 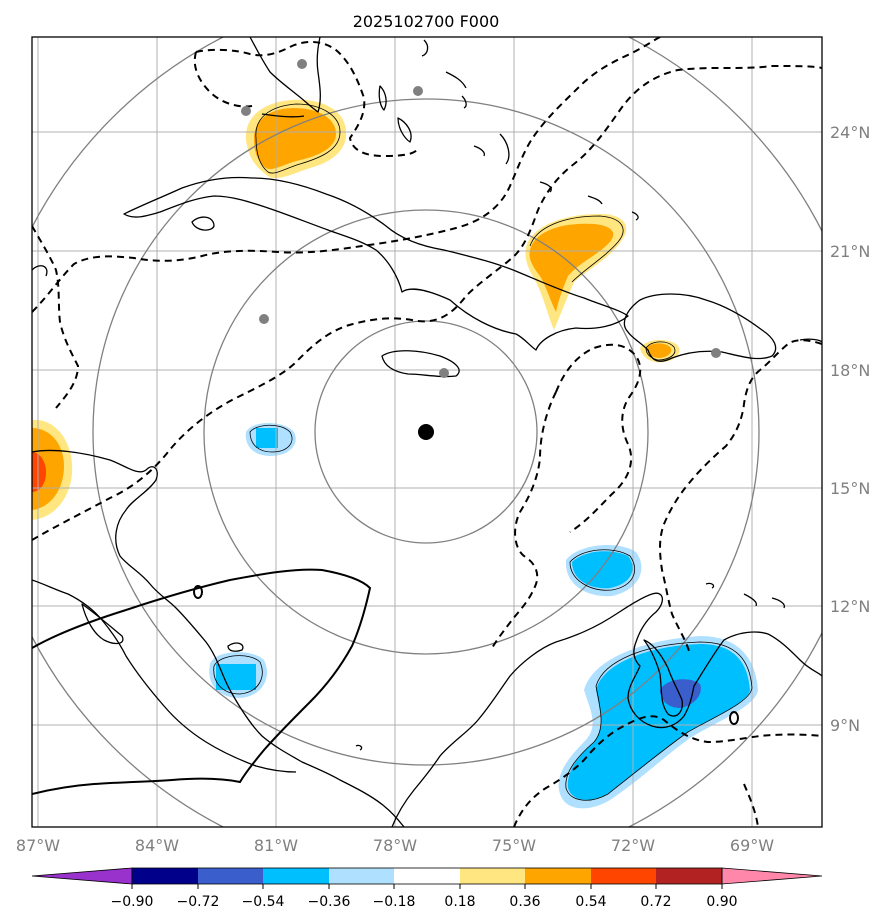 What do you see at coordinates (655, 902) in the screenshot?
I see `colorbar-label: 0.72` at bounding box center [655, 902].